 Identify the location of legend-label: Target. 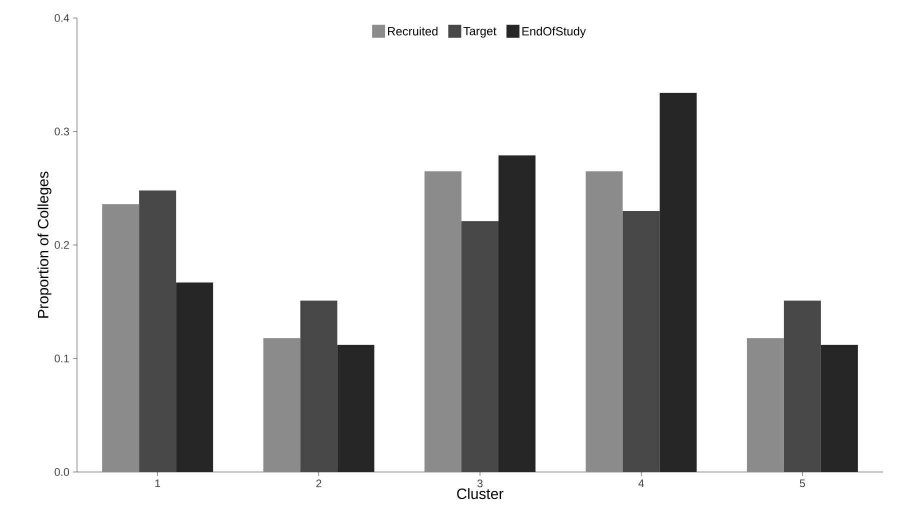
(480, 32).